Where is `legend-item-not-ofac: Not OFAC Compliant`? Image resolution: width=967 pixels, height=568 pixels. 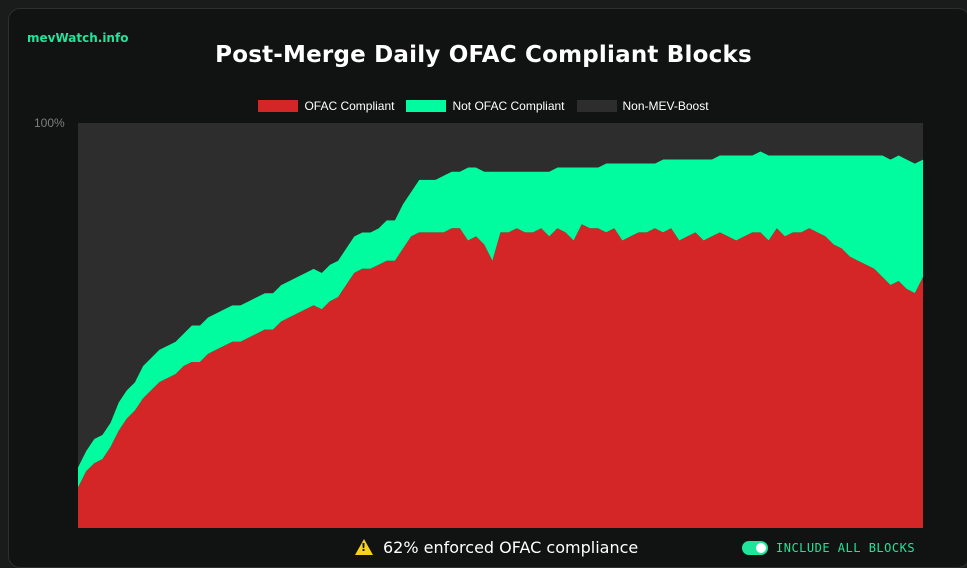
legend-item-not-ofac: Not OFAC Compliant is located at coordinates (485, 106).